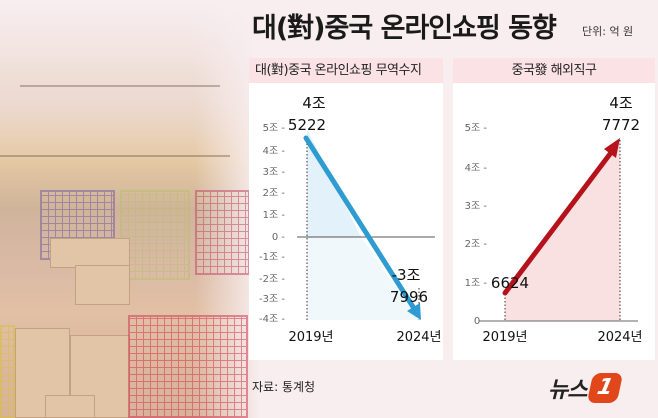 The height and width of the screenshot is (418, 658). What do you see at coordinates (363, 278) in the screenshot?
I see `area-fill-negative` at bounding box center [363, 278].